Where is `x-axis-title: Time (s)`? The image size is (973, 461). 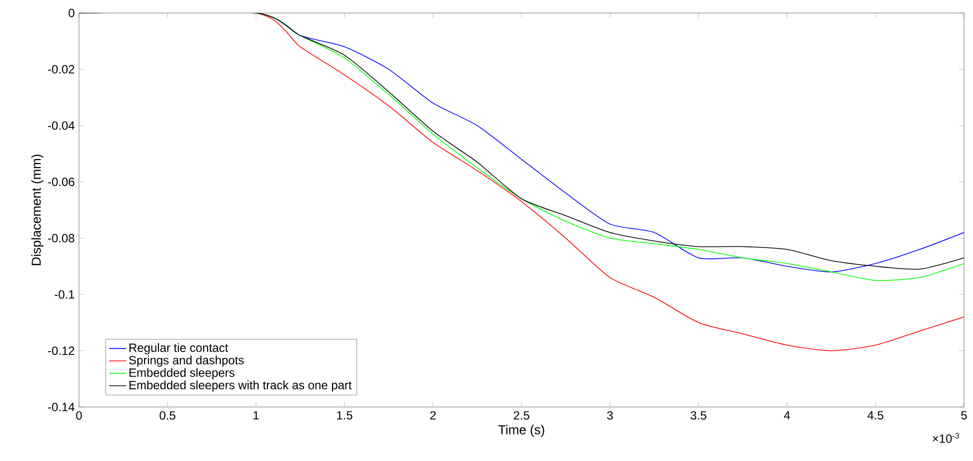
x-axis-title: Time (s) is located at coordinates (521, 430).